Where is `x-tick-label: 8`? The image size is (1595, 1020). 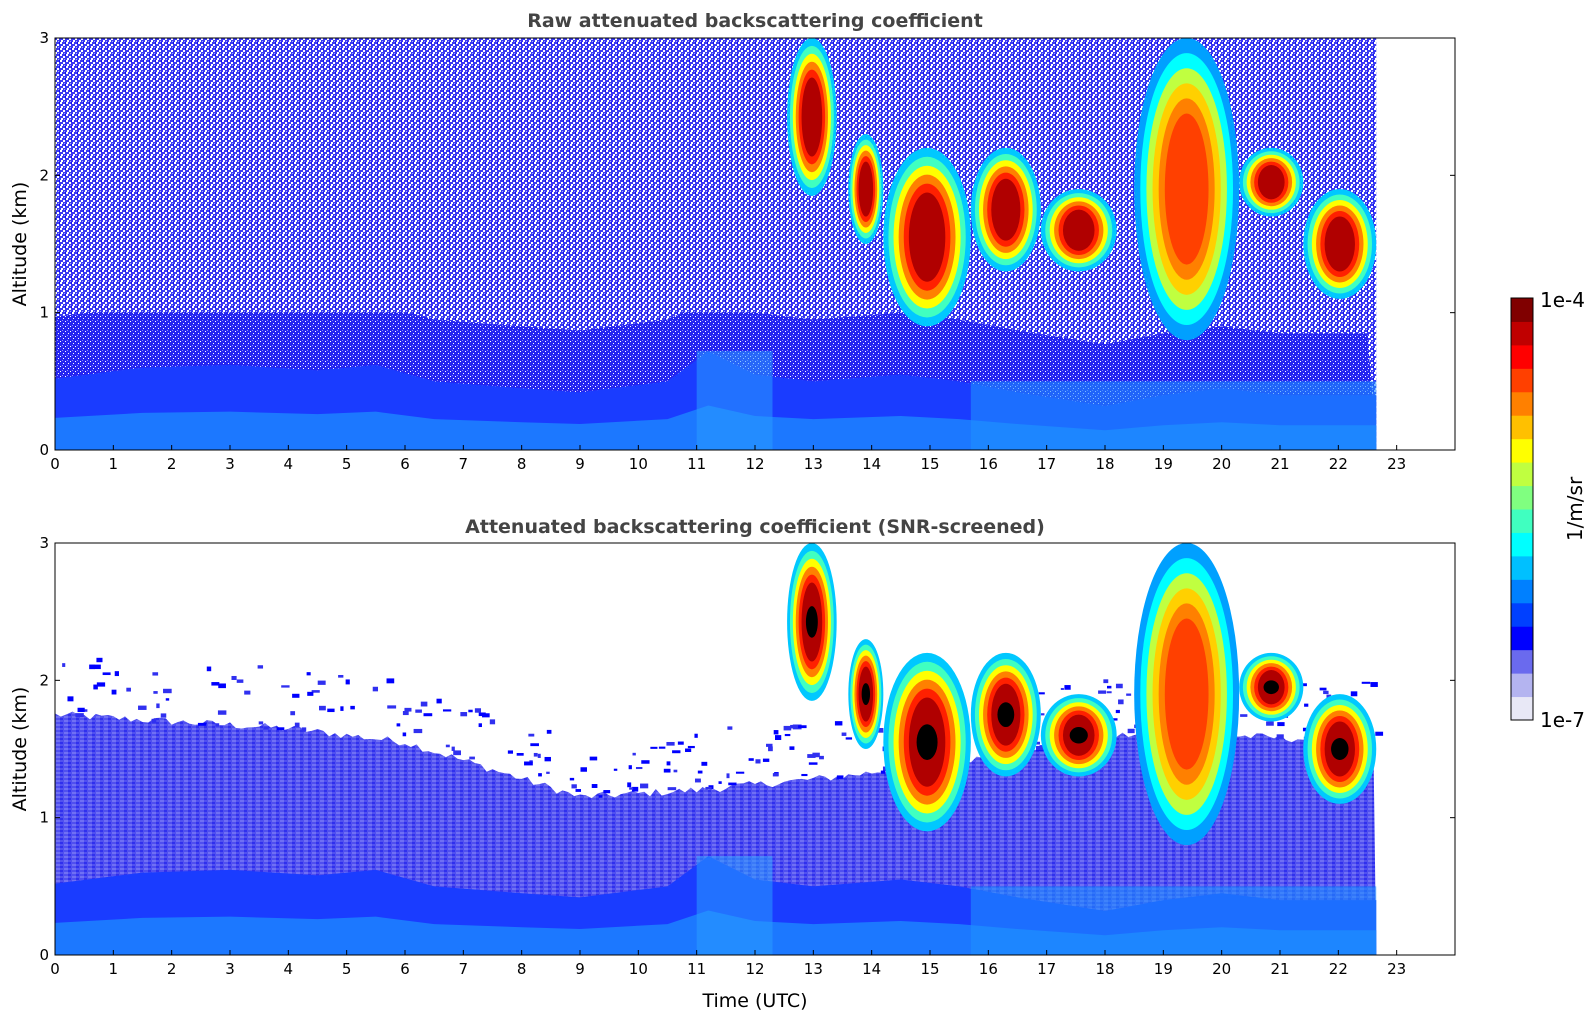 x-tick-label: 8 is located at coordinates (522, 969).